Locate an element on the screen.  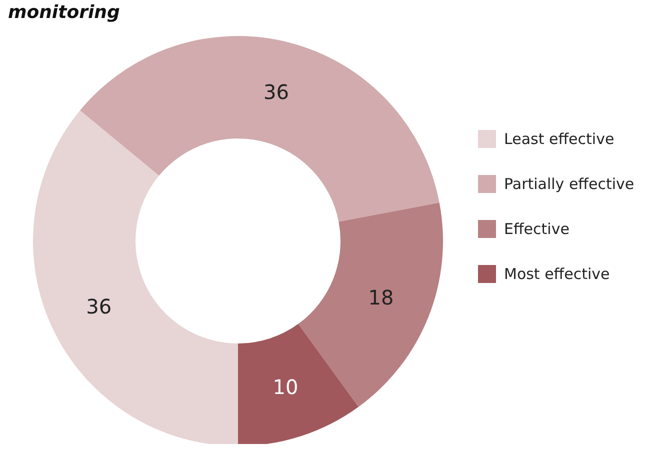
data-label: 18 is located at coordinates (381, 298).